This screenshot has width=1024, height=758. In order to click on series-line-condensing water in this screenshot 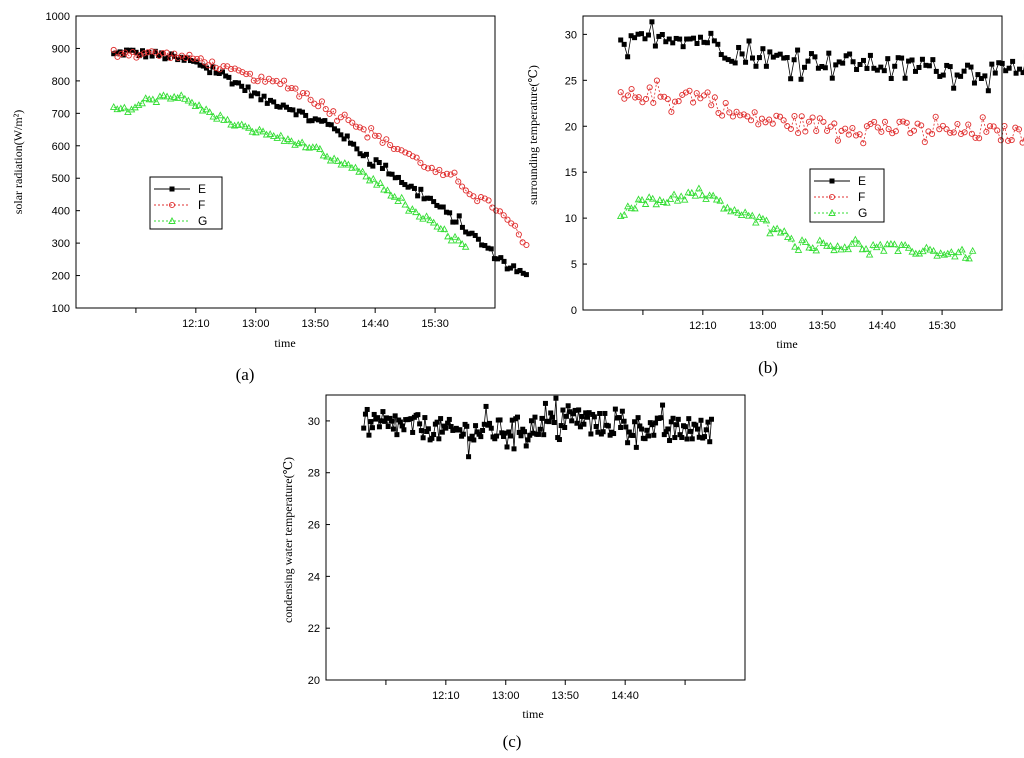, I will do `click(537, 427)`.